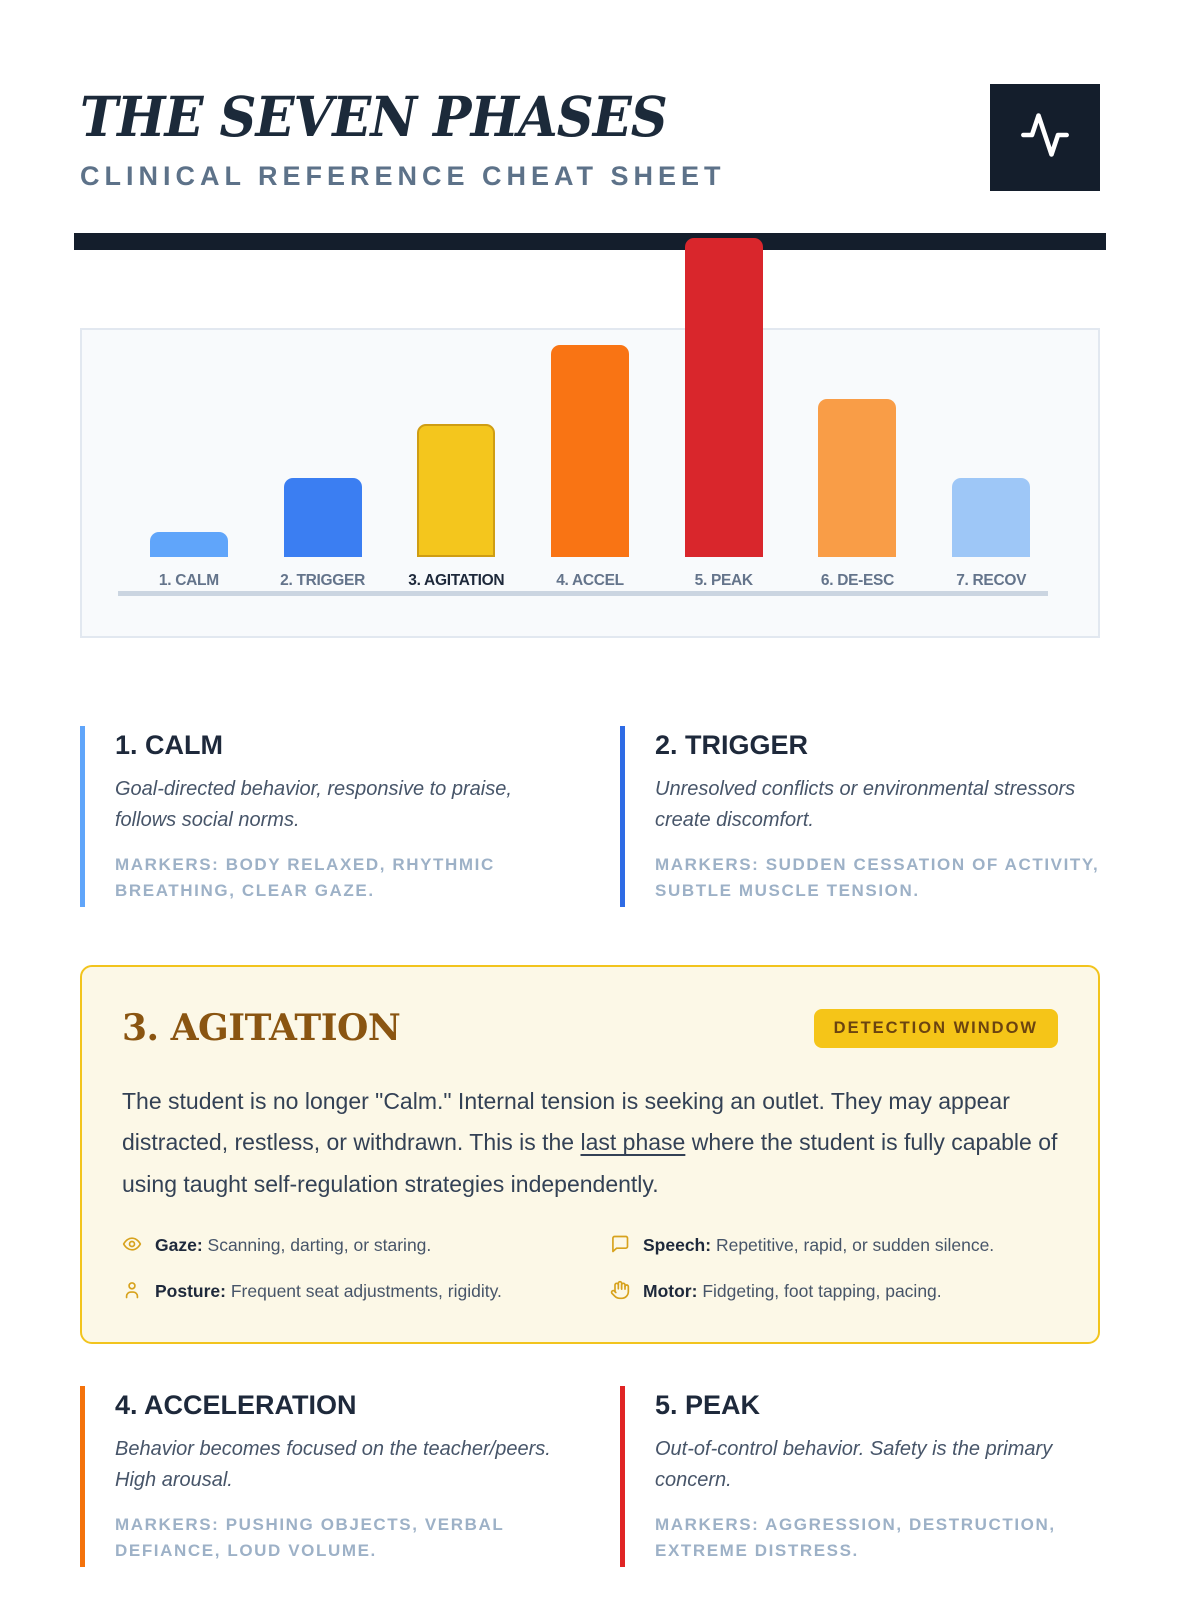 The height and width of the screenshot is (1600, 1200). What do you see at coordinates (366, 1290) in the screenshot?
I see `symptom-text: Frequent seat adjustments, rigidity.` at bounding box center [366, 1290].